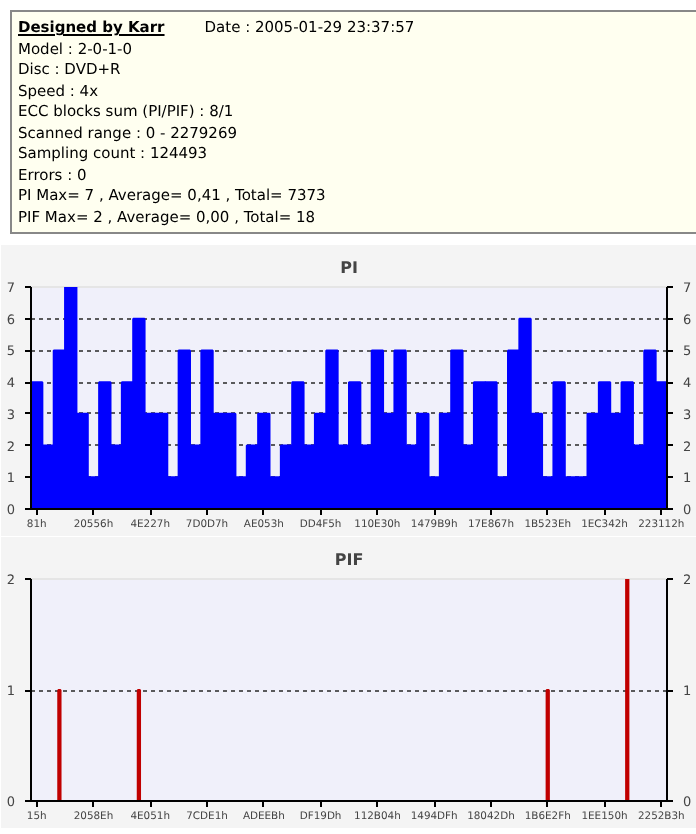 The width and height of the screenshot is (696, 834). What do you see at coordinates (349, 560) in the screenshot?
I see `chart-title: PIF` at bounding box center [349, 560].